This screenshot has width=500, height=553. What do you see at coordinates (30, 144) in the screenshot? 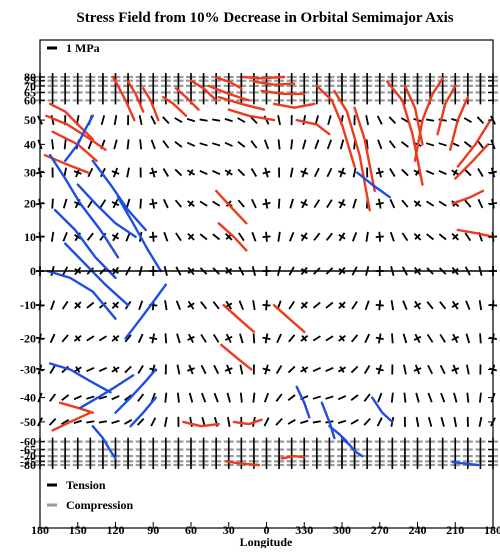
I see `y-tick-label: 40` at bounding box center [30, 144].